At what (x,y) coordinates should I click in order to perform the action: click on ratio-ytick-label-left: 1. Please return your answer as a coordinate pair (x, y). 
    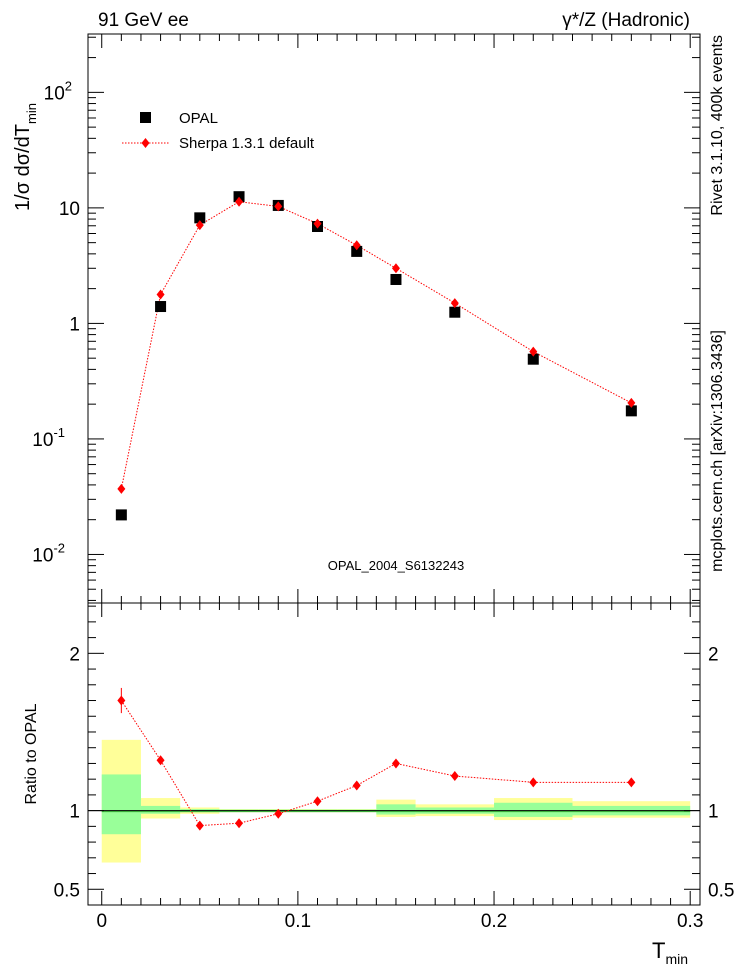
    Looking at the image, I should click on (74, 812).